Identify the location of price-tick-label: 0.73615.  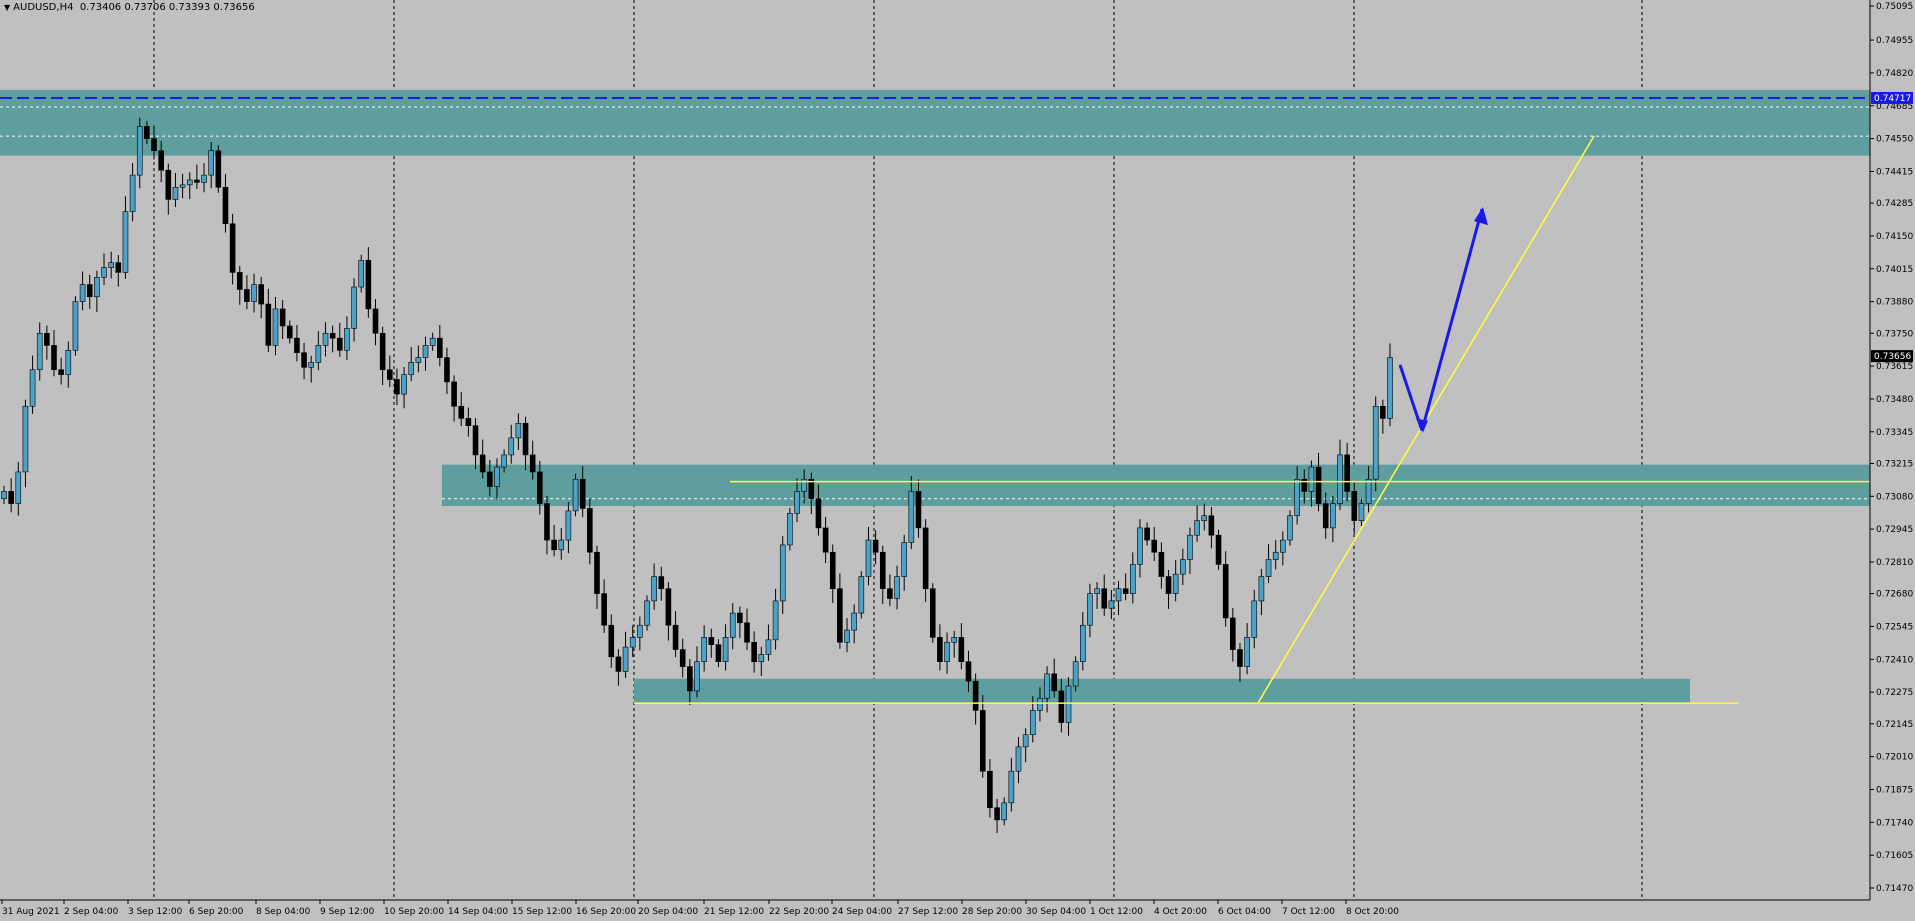
(1894, 367).